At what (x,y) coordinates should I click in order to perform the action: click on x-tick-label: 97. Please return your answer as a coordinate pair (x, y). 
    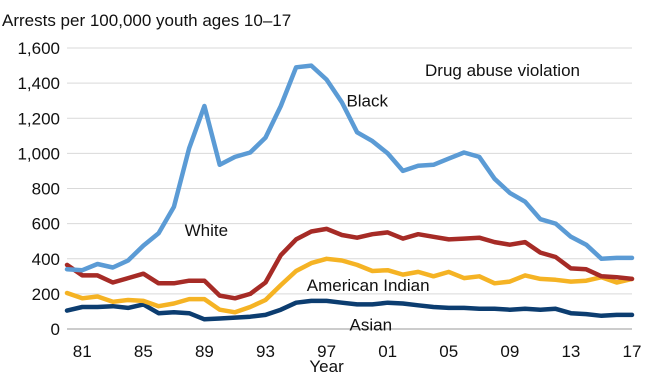
    Looking at the image, I should click on (326, 351).